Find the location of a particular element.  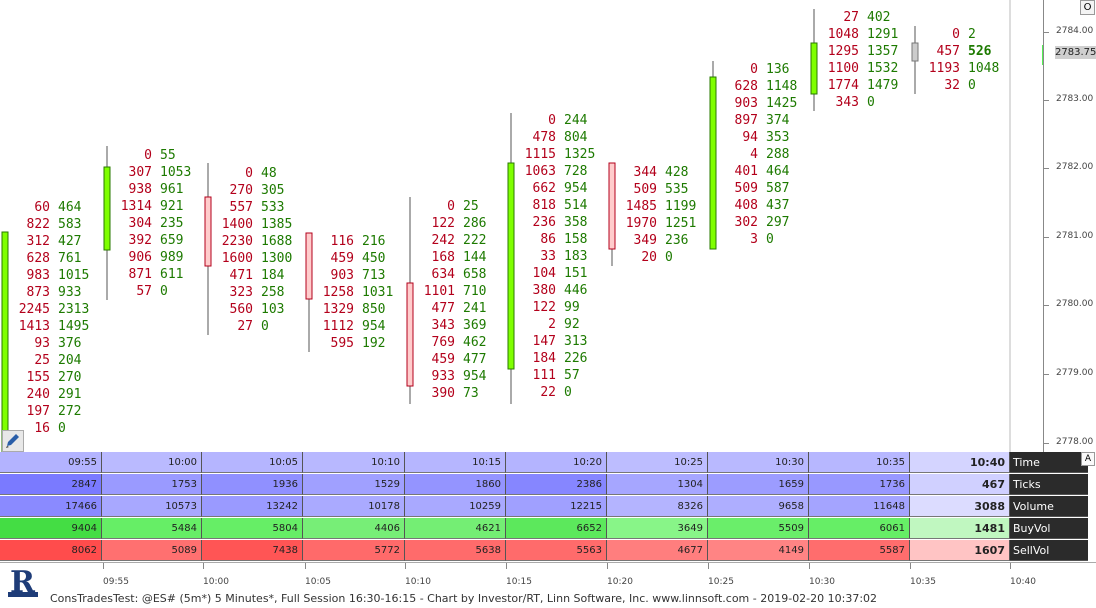

footprint-level: 459 477 is located at coordinates (453, 359).